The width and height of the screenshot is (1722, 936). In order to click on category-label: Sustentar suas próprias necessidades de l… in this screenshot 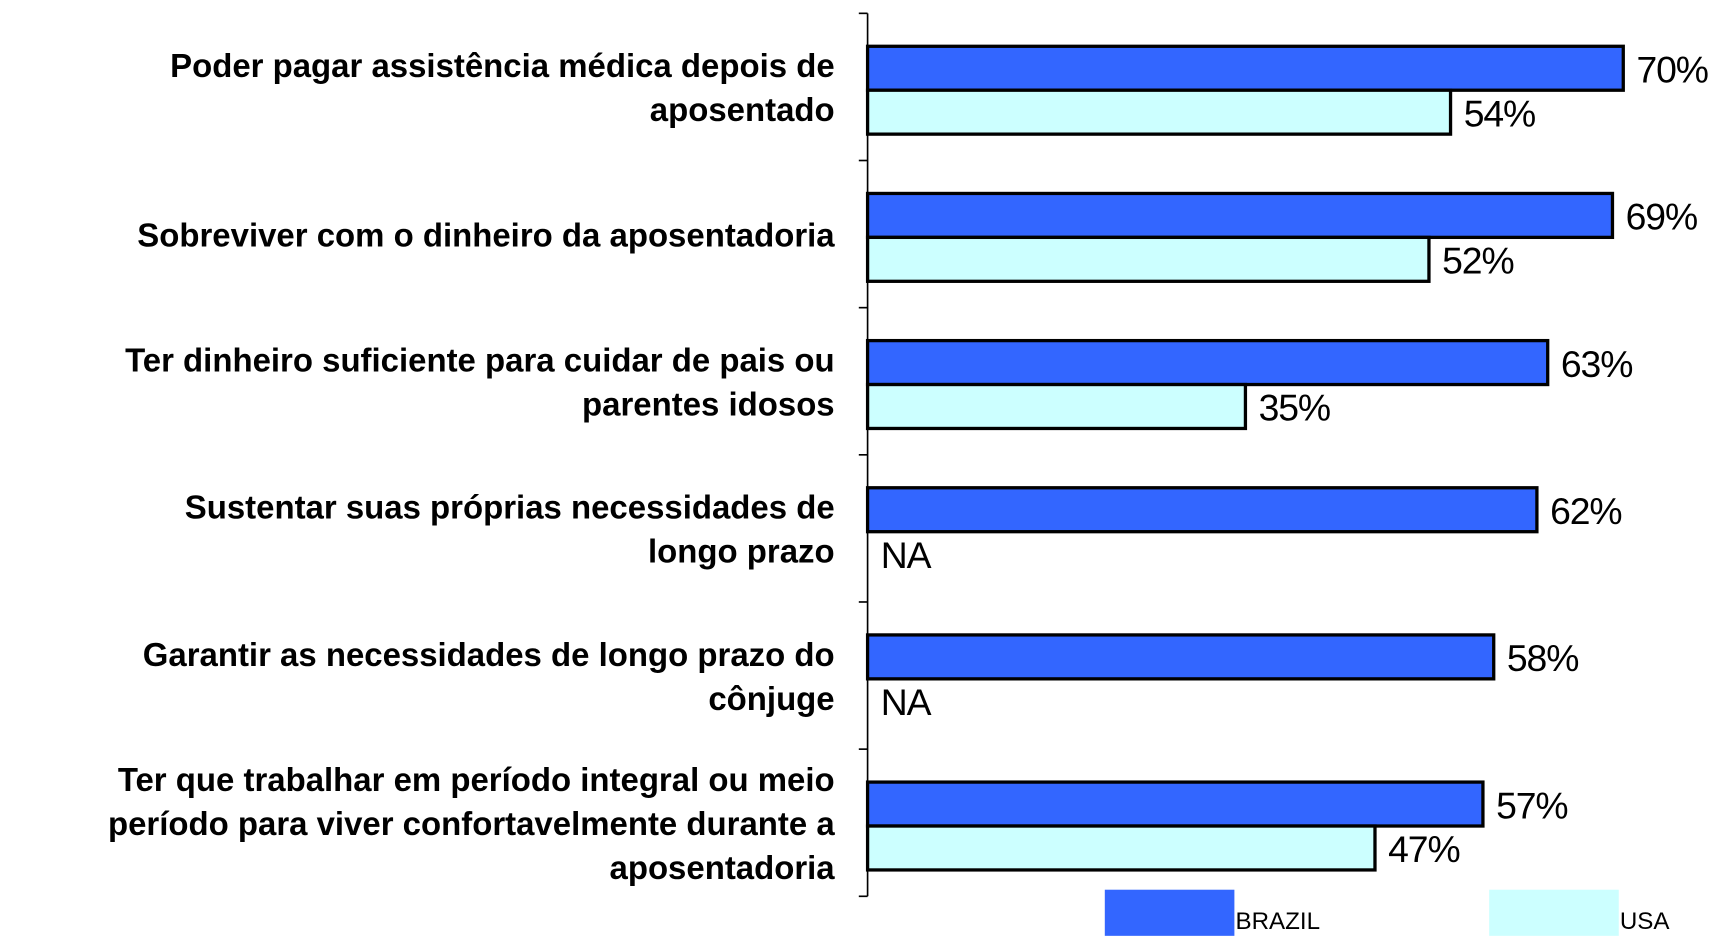, I will do `click(510, 528)`.